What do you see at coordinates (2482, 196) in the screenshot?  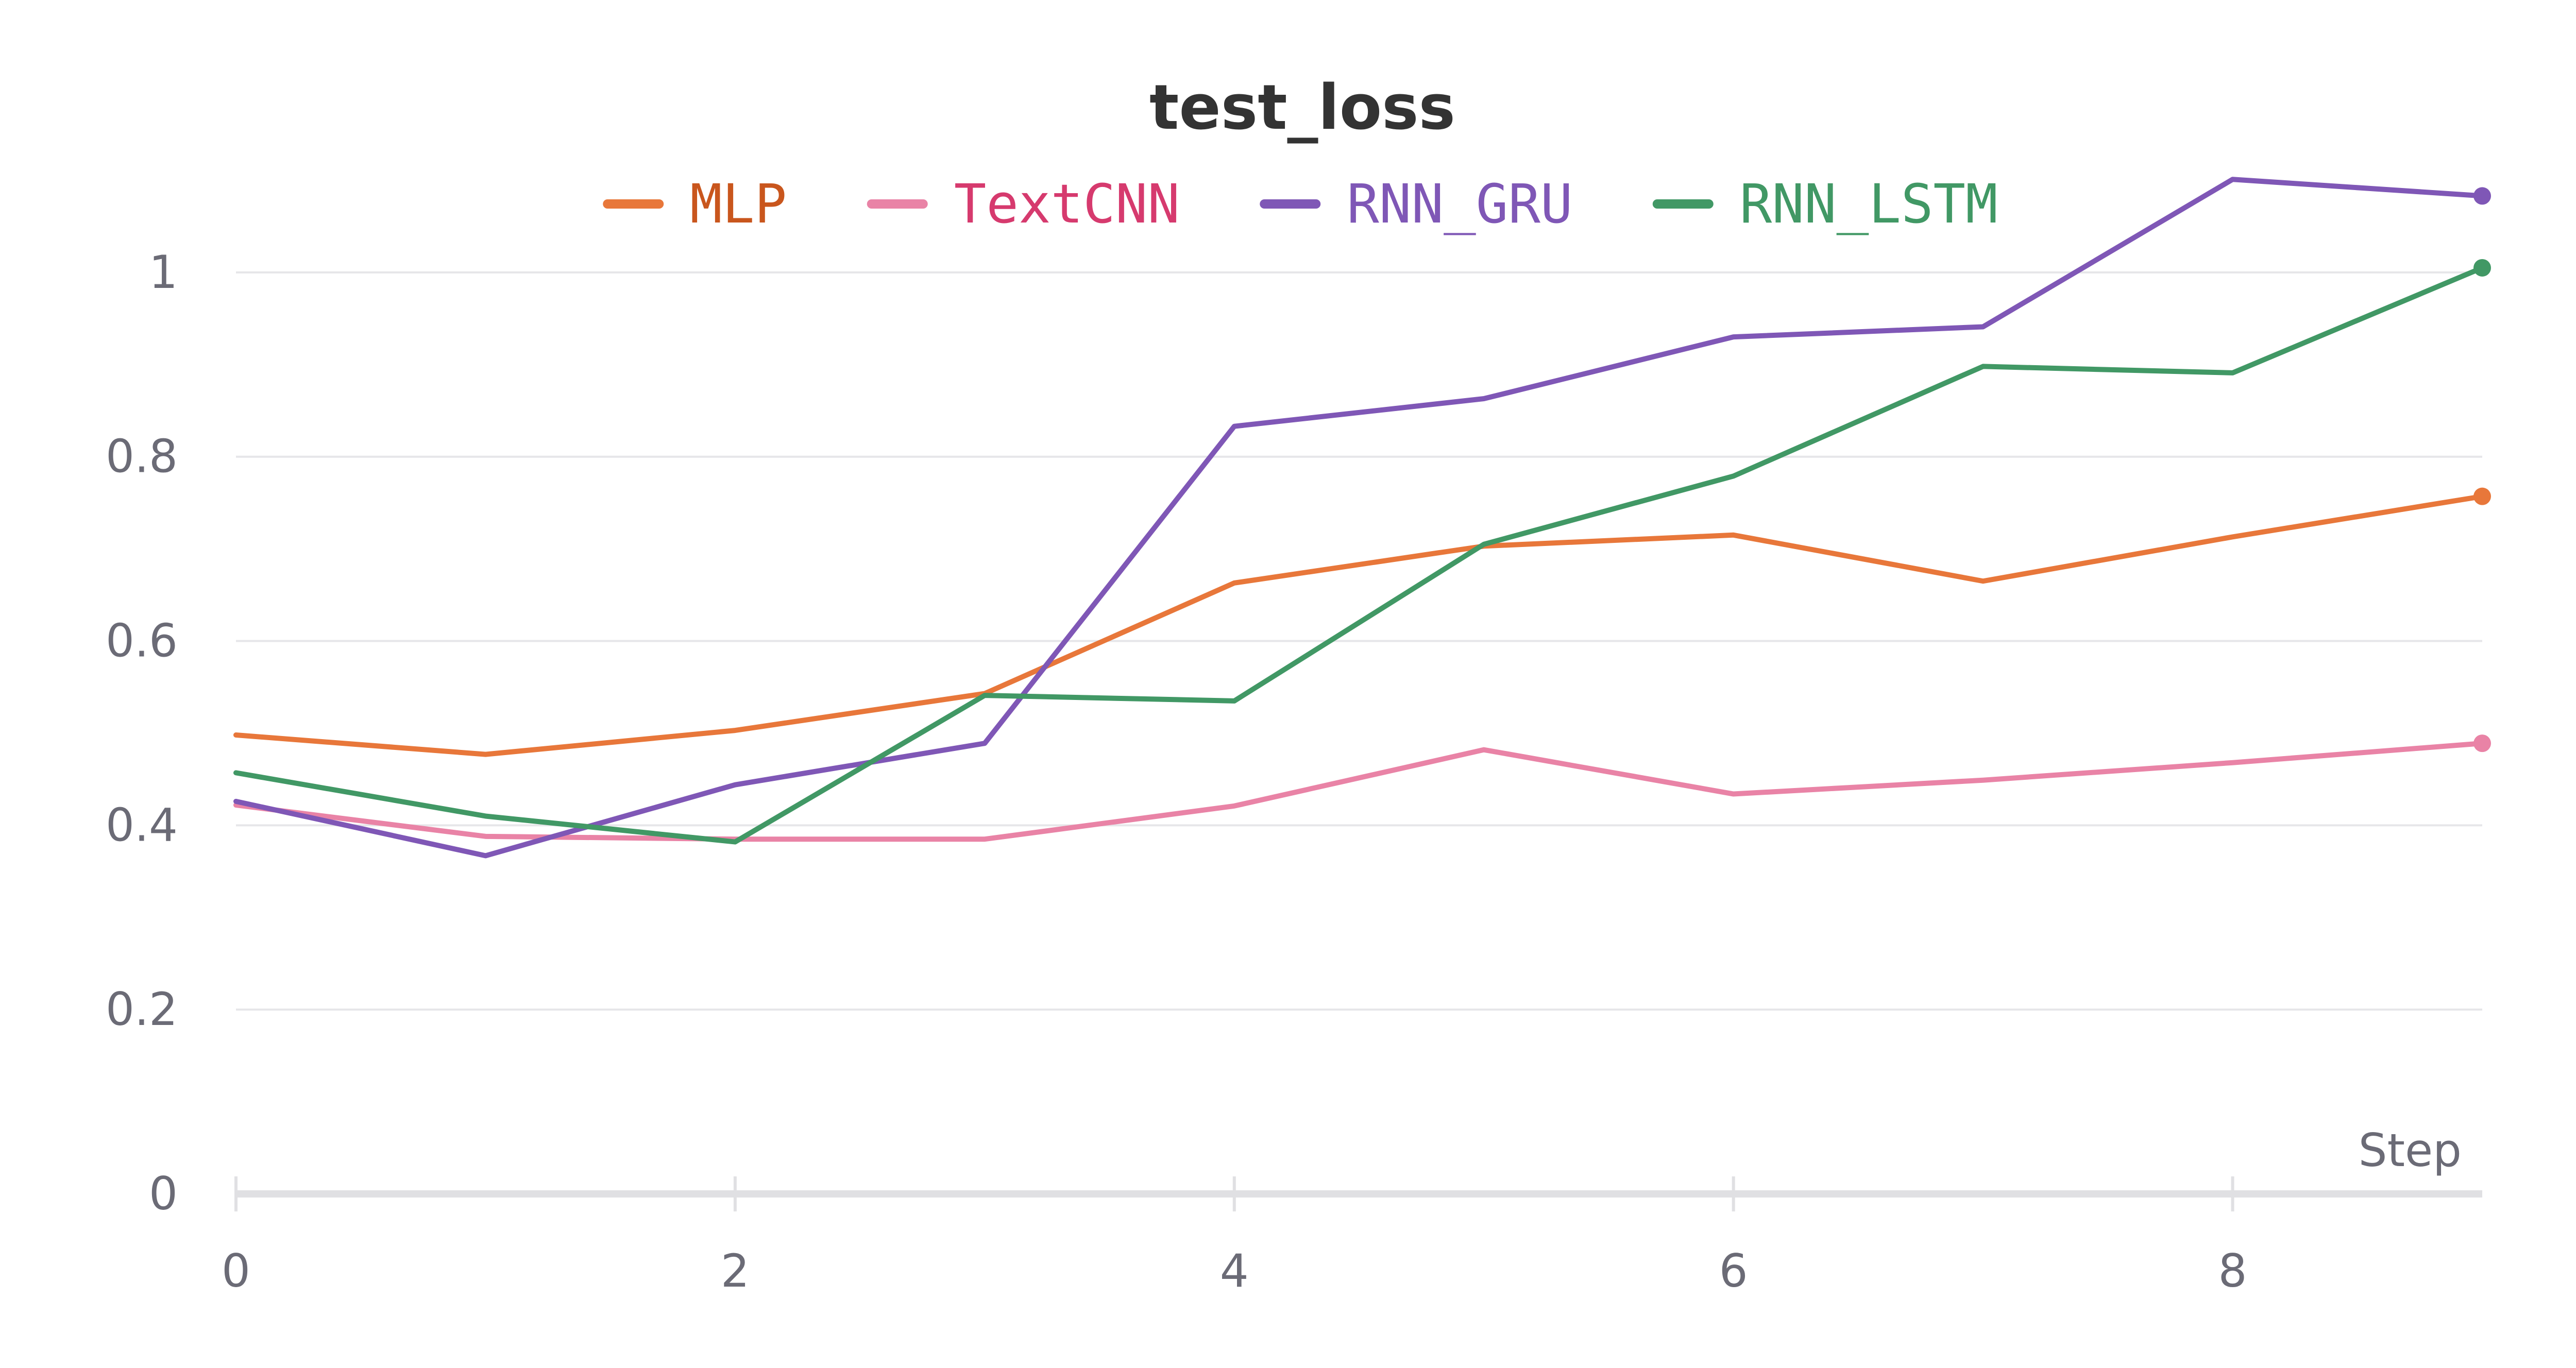 I see `series-end-point-rnn_gru` at bounding box center [2482, 196].